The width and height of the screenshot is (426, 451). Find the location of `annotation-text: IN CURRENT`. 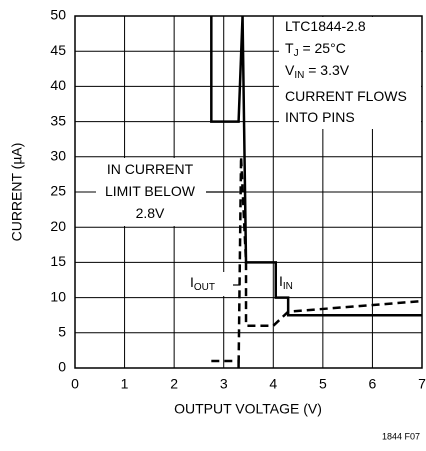

annotation-text: IN CURRENT is located at coordinates (150, 169).